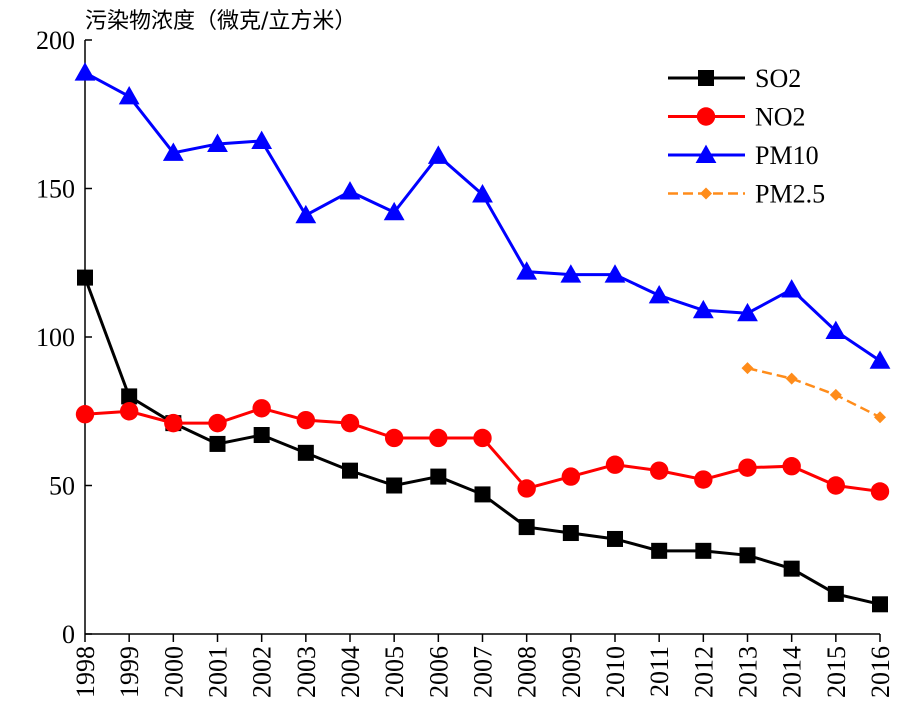 The width and height of the screenshot is (899, 724). What do you see at coordinates (394, 672) in the screenshot?
I see `x-tick-label: 2005` at bounding box center [394, 672].